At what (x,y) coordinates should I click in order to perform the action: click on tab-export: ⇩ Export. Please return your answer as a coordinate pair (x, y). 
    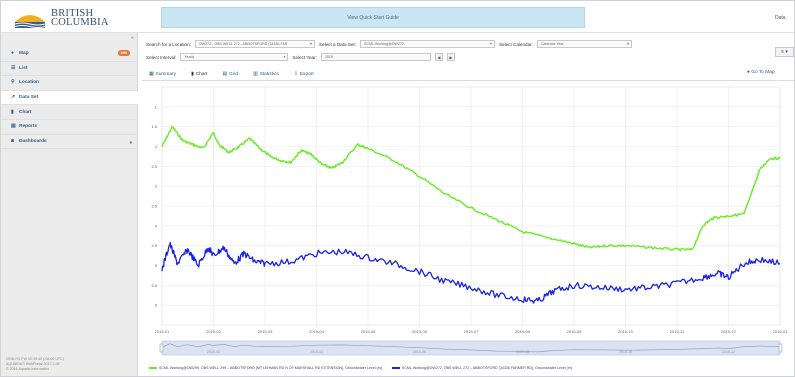
    Looking at the image, I should click on (304, 74).